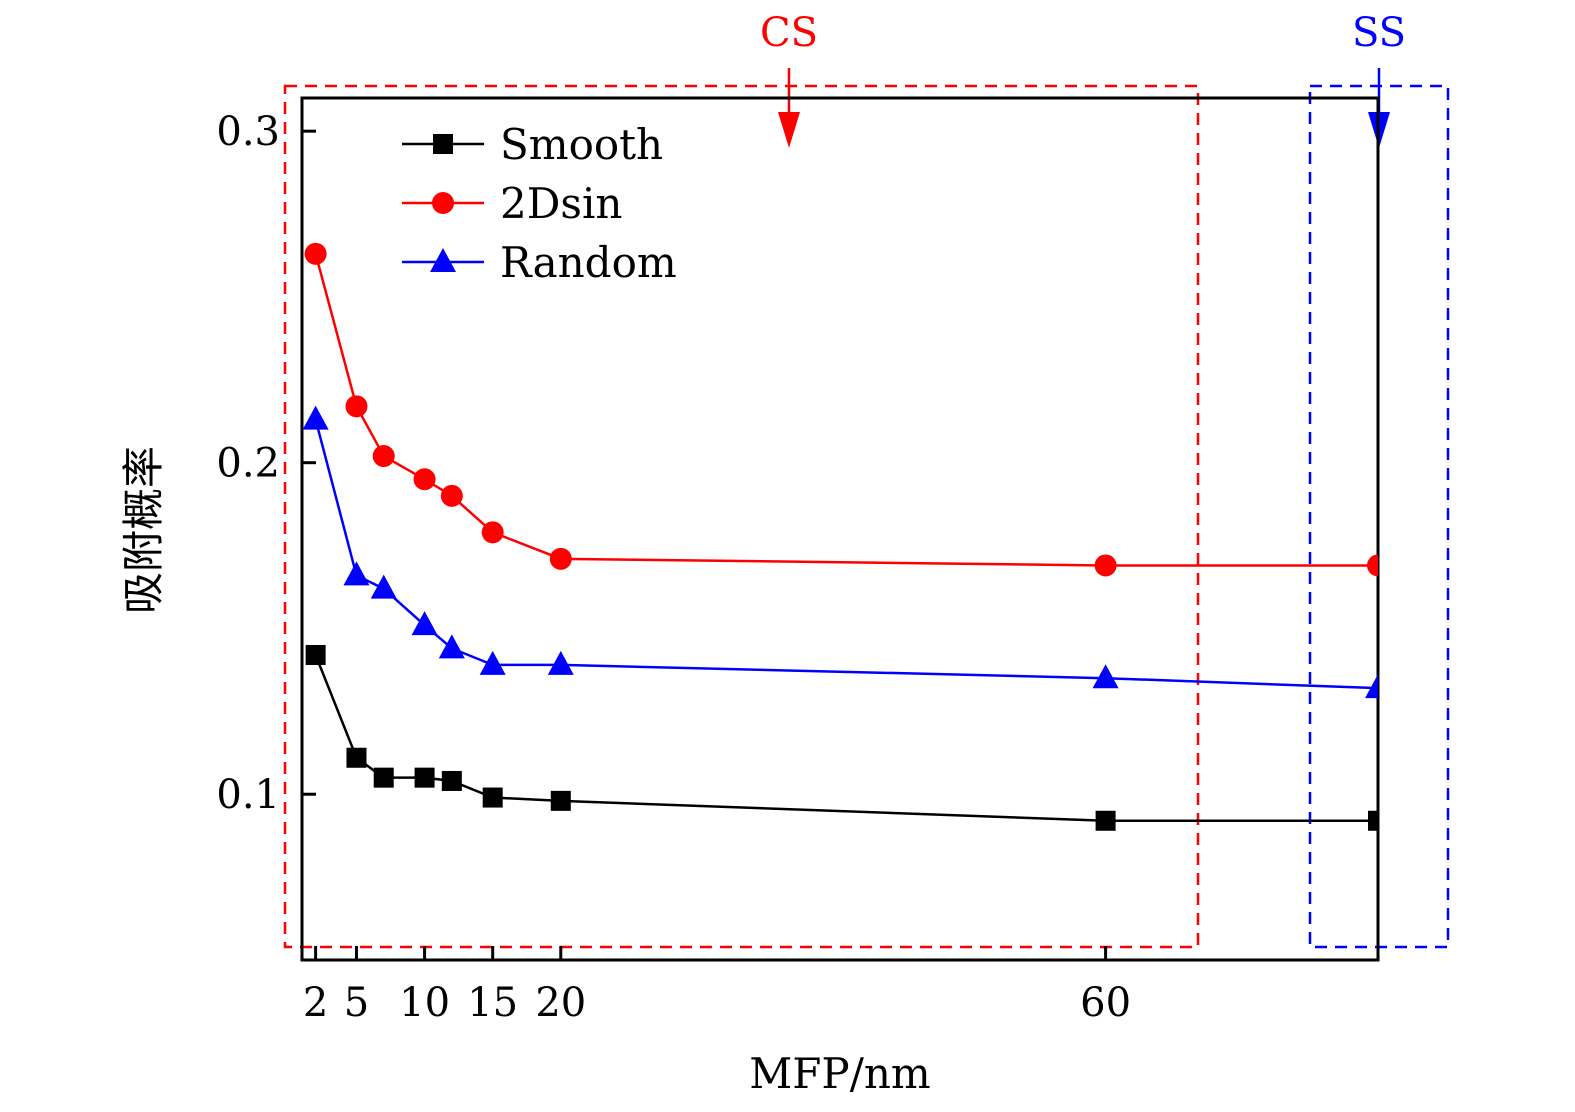 Image resolution: width=1575 pixels, height=1112 pixels. Describe the element at coordinates (443, 260) in the screenshot. I see `legend-marker-triangle-icon` at that location.